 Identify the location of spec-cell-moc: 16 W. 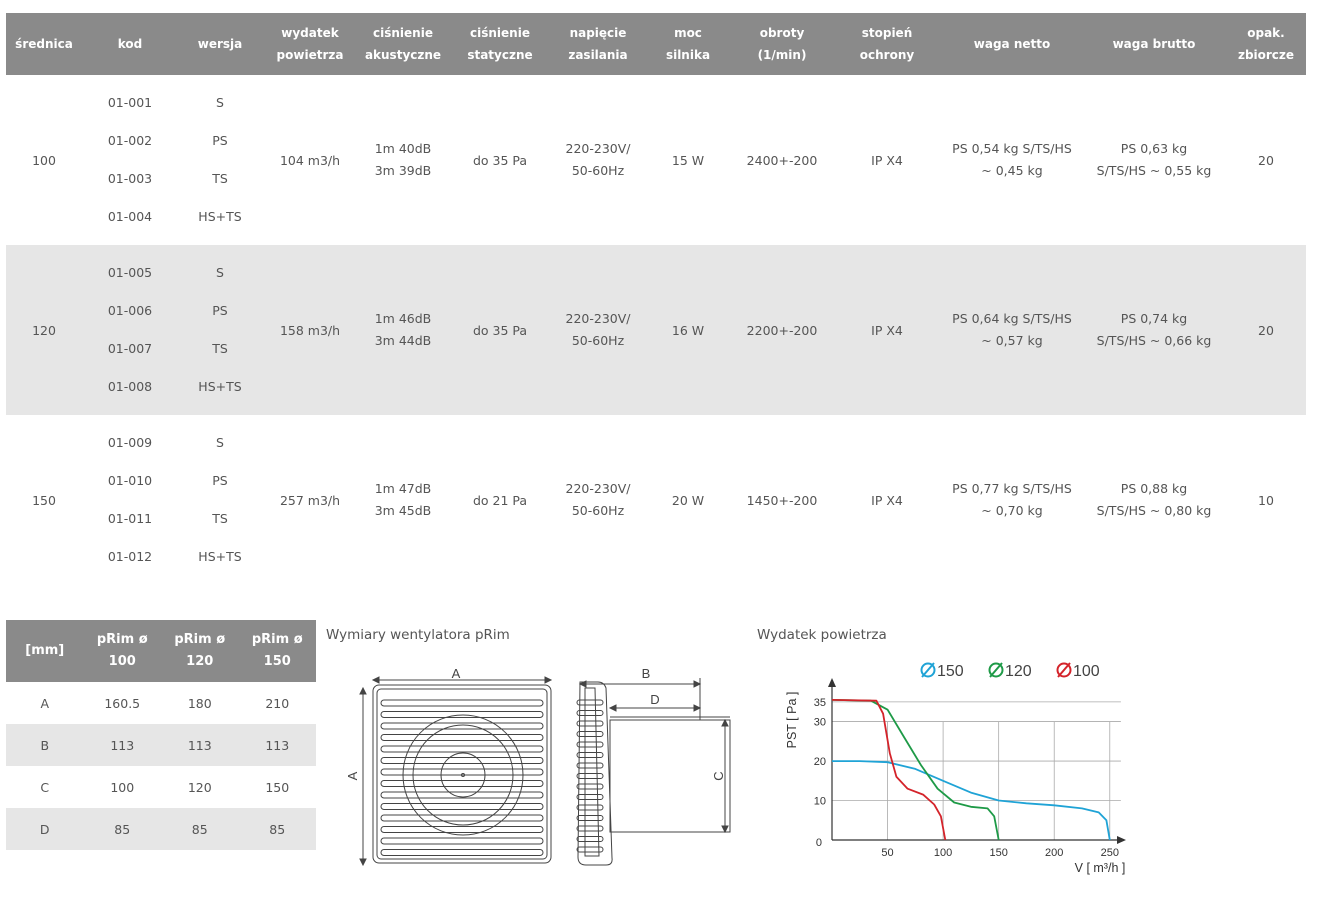
(688, 330).